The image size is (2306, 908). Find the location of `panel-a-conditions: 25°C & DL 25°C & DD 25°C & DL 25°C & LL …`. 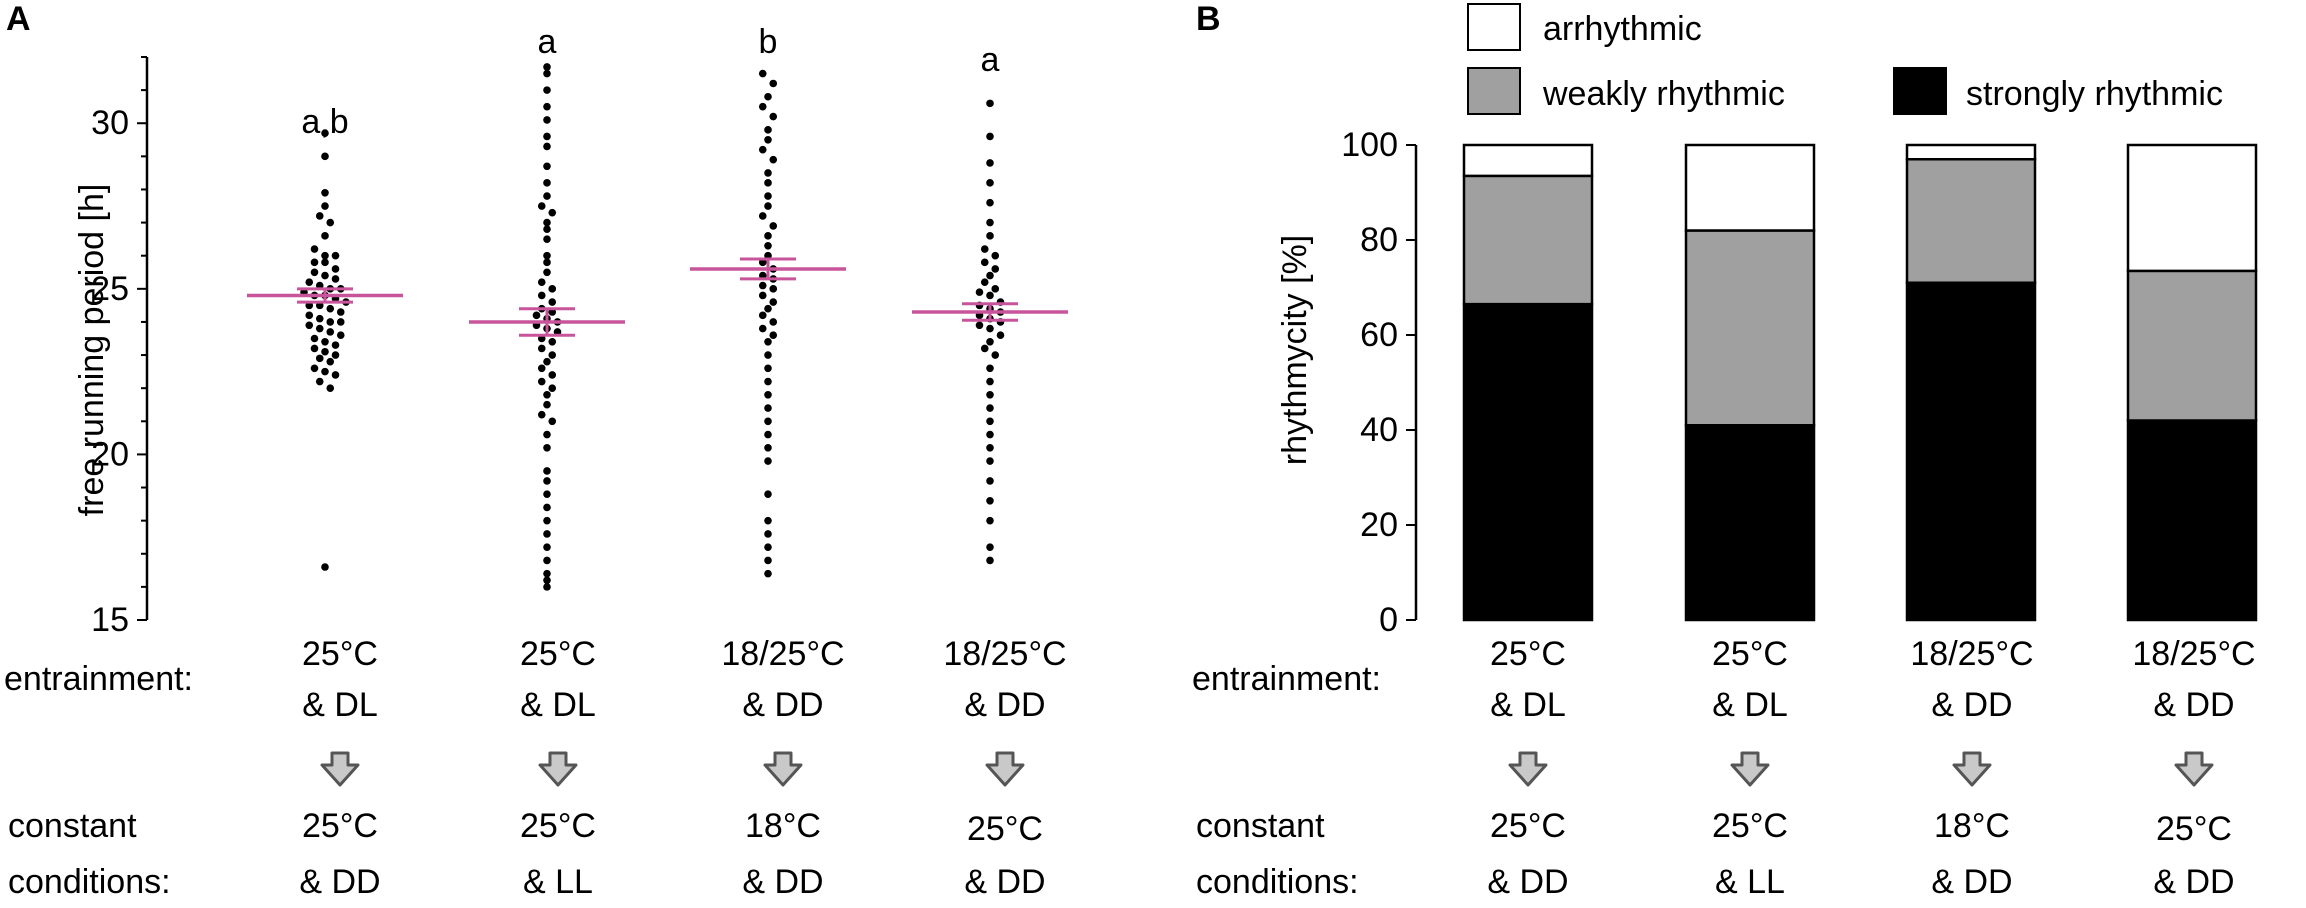

panel-a-conditions: 25°C & DL 25°C & DD 25°C & DL 25°C & LL … is located at coordinates (682, 768).